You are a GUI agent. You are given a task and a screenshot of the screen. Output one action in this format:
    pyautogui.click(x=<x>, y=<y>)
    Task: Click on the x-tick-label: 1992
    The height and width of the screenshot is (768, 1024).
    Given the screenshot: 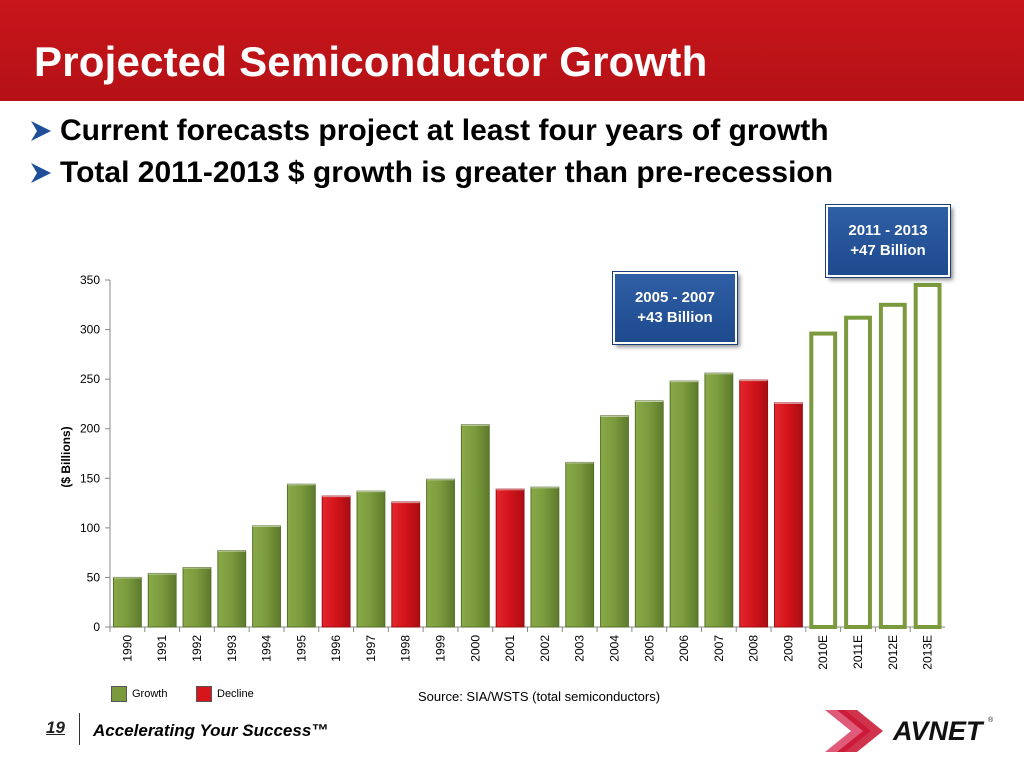 What is the action you would take?
    pyautogui.click(x=197, y=648)
    